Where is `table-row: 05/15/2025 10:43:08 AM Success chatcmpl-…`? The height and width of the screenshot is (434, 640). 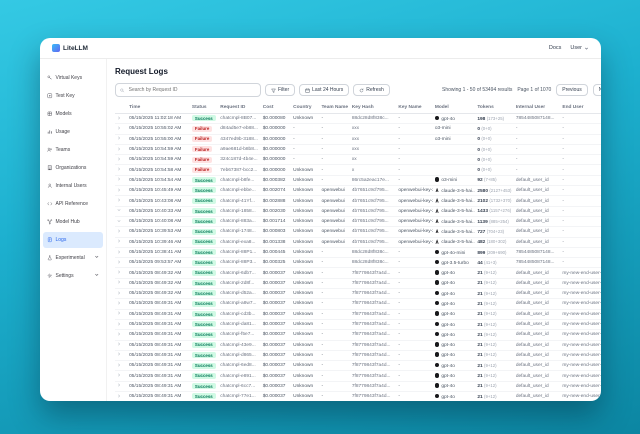 table-row: 05/15/2025 10:43:08 AM Success chatcmpl-… is located at coordinates (358, 201).